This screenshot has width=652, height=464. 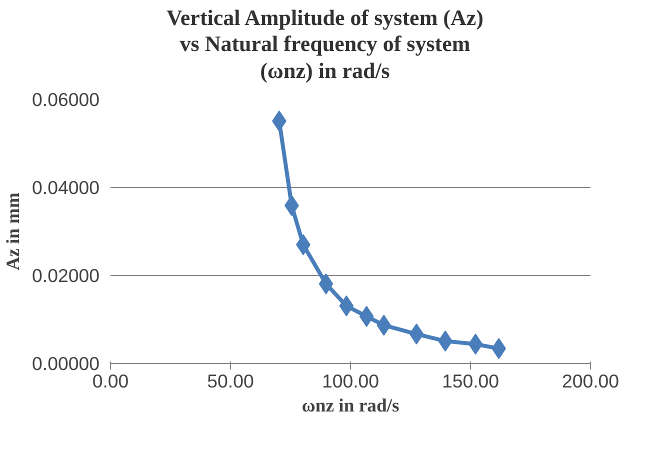 I want to click on chart-title: Vertical Amplitude of system (Az) vs Natural frequency of system (ωnz) in rad/s, so click(x=325, y=44).